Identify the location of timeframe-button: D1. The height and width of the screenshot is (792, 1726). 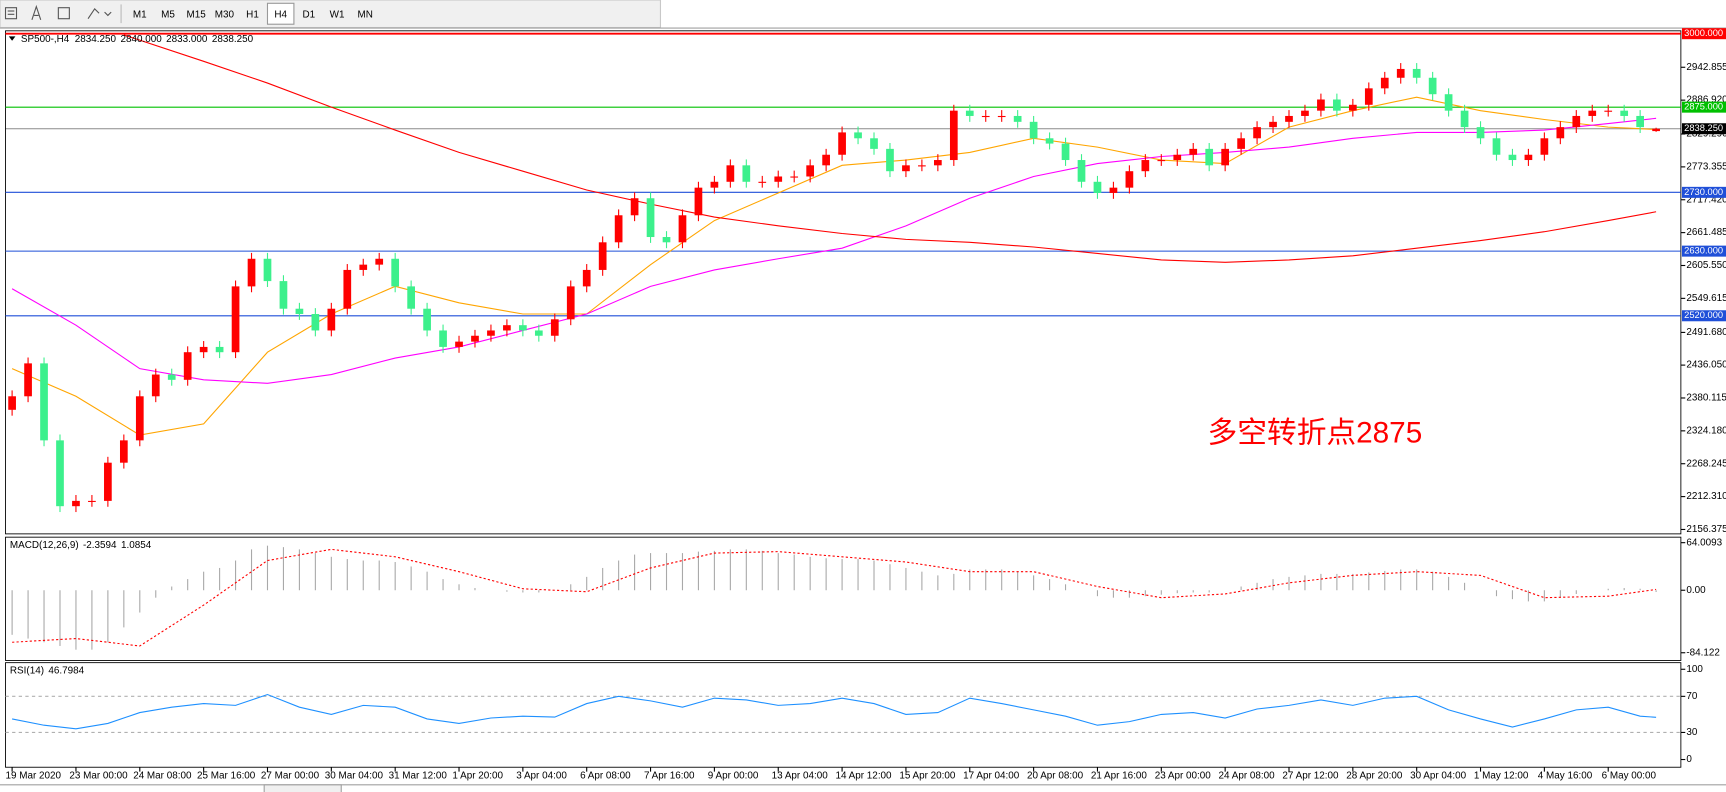
(309, 14).